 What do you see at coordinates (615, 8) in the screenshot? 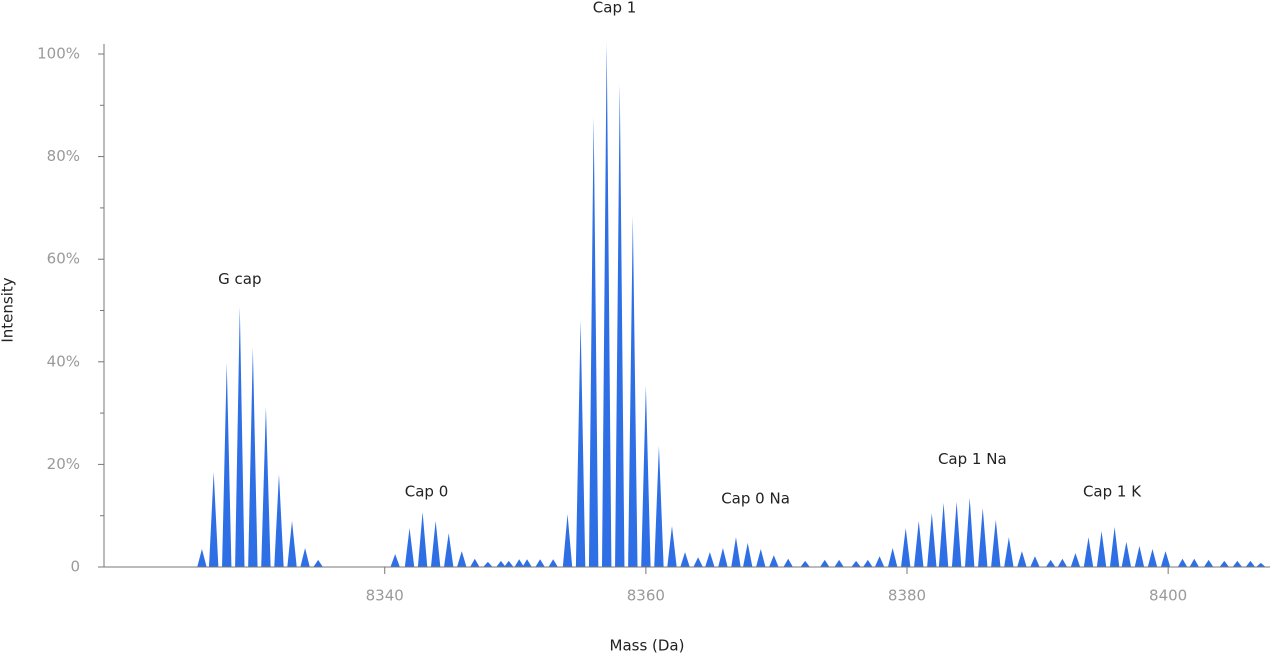
I see `annotation: Cap 1` at bounding box center [615, 8].